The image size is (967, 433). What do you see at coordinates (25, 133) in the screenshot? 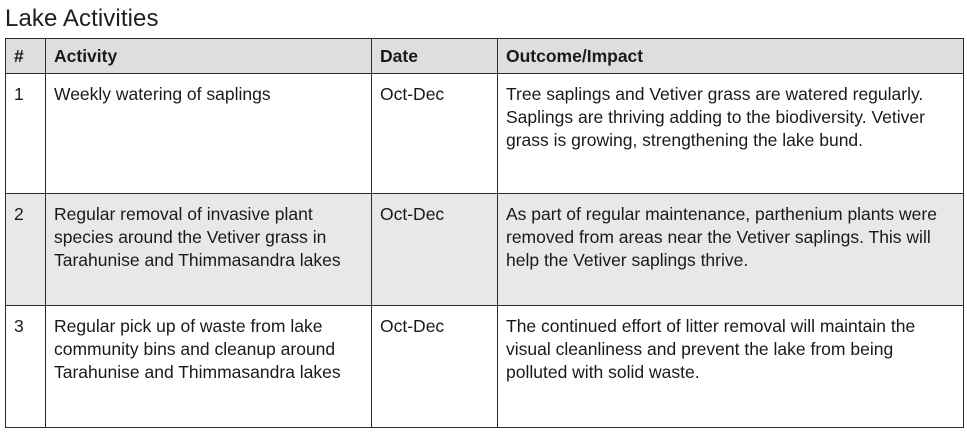
I see `row-number: 1` at bounding box center [25, 133].